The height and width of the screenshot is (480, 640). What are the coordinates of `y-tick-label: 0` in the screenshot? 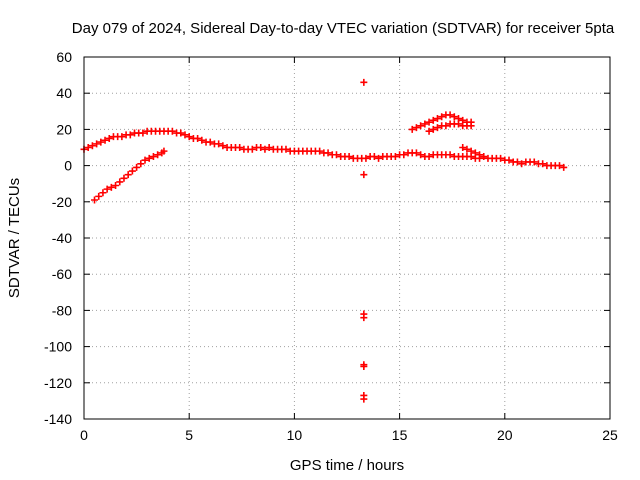 It's located at (68, 166).